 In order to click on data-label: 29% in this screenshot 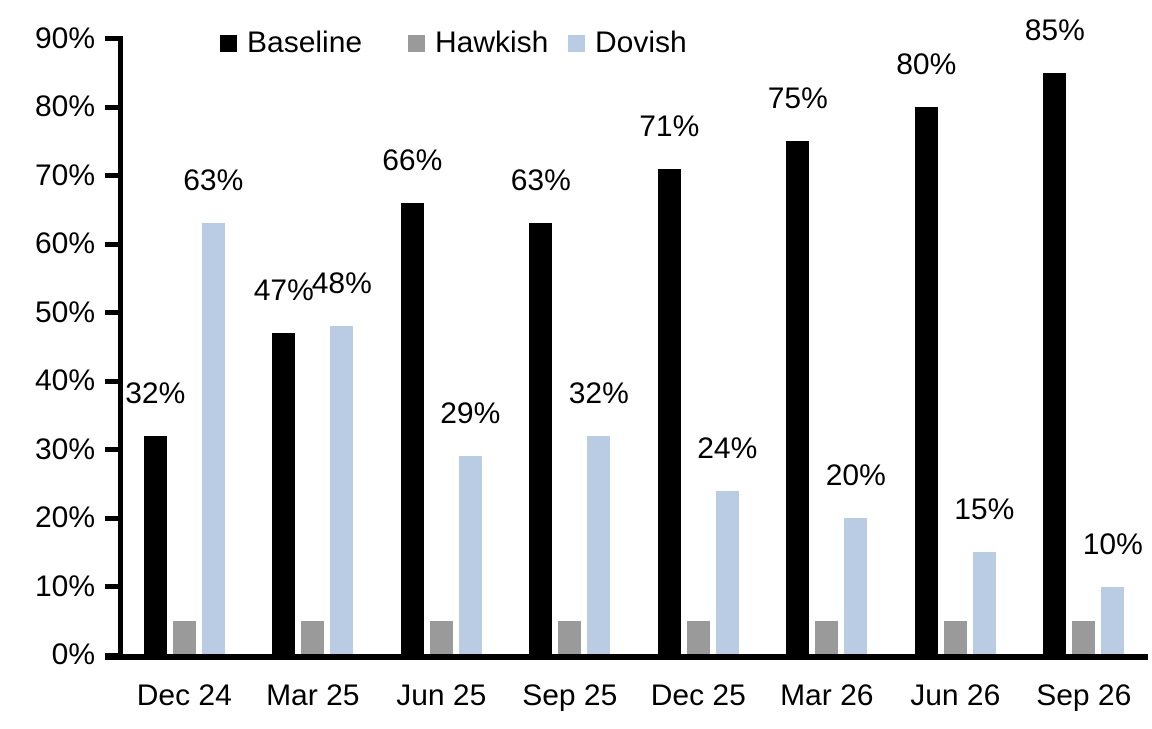, I will do `click(470, 414)`.